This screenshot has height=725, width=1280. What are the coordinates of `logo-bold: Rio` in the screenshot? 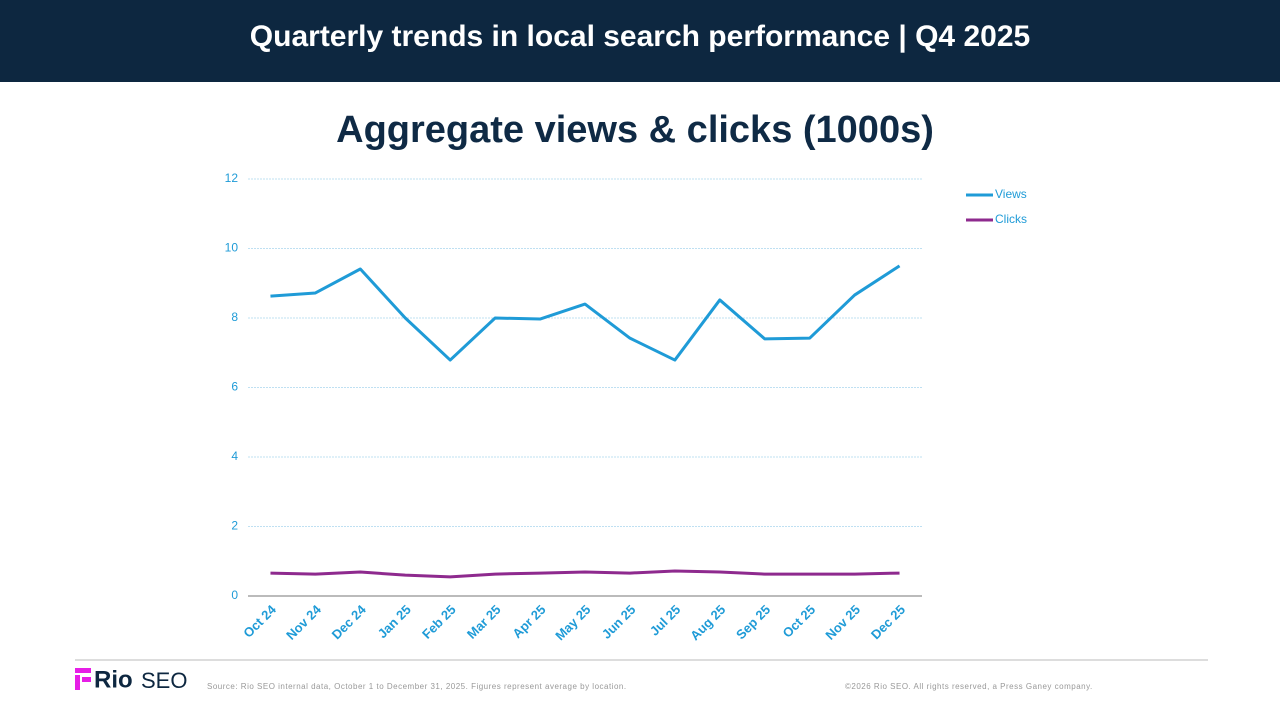 It's located at (113, 679).